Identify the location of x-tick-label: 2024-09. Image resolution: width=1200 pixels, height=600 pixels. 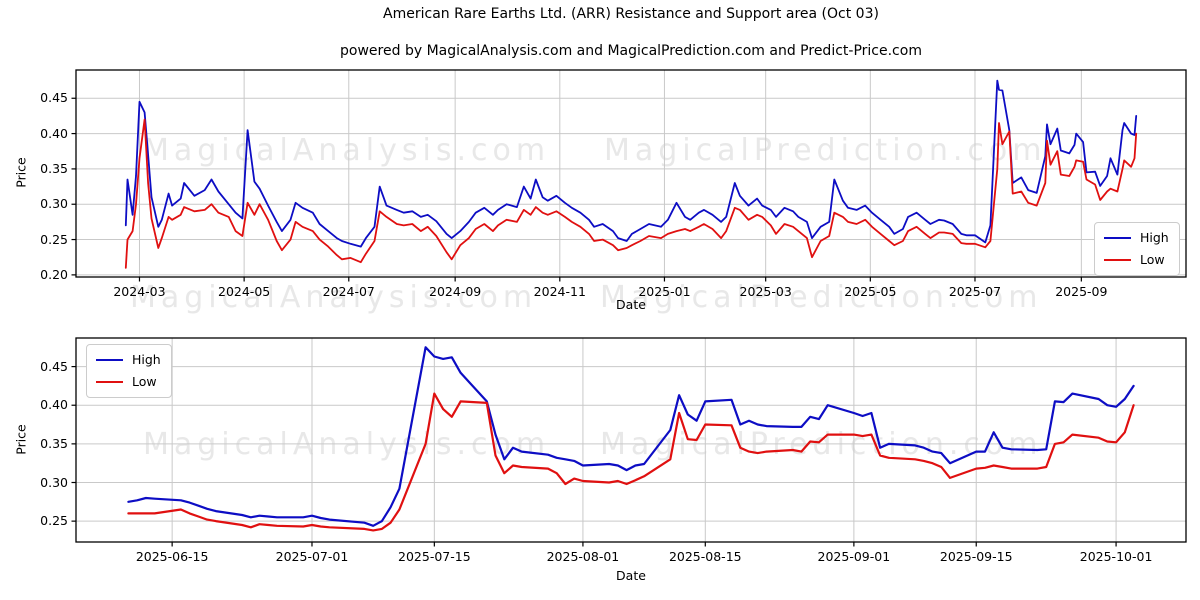
(455, 291).